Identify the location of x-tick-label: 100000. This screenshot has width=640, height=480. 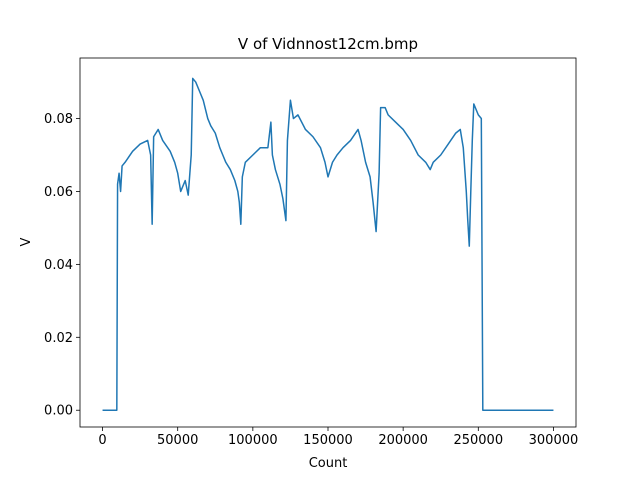
(253, 440).